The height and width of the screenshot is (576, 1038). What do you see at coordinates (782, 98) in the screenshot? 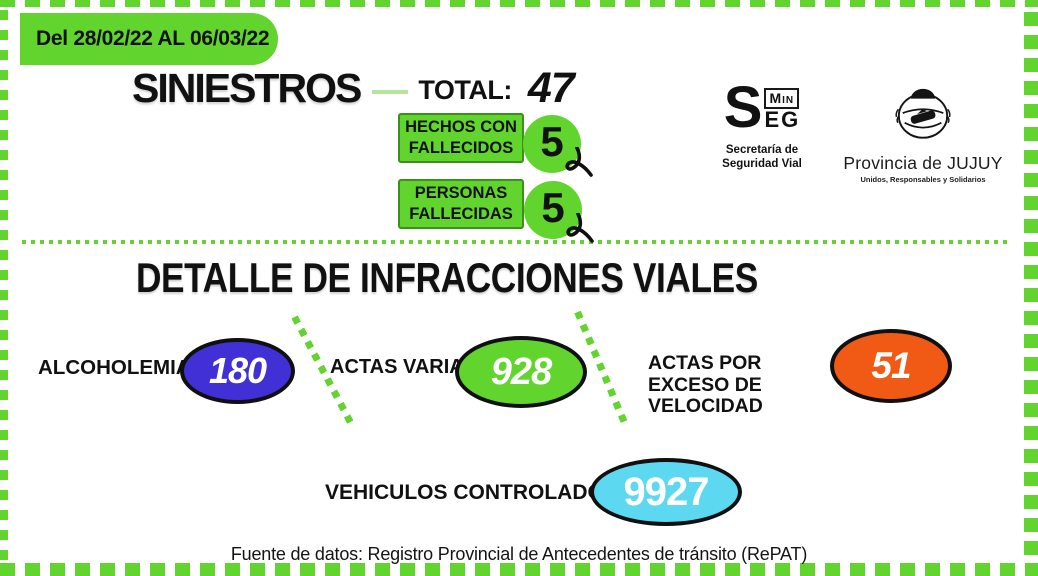
I see `minseg-min-box: Min` at bounding box center [782, 98].